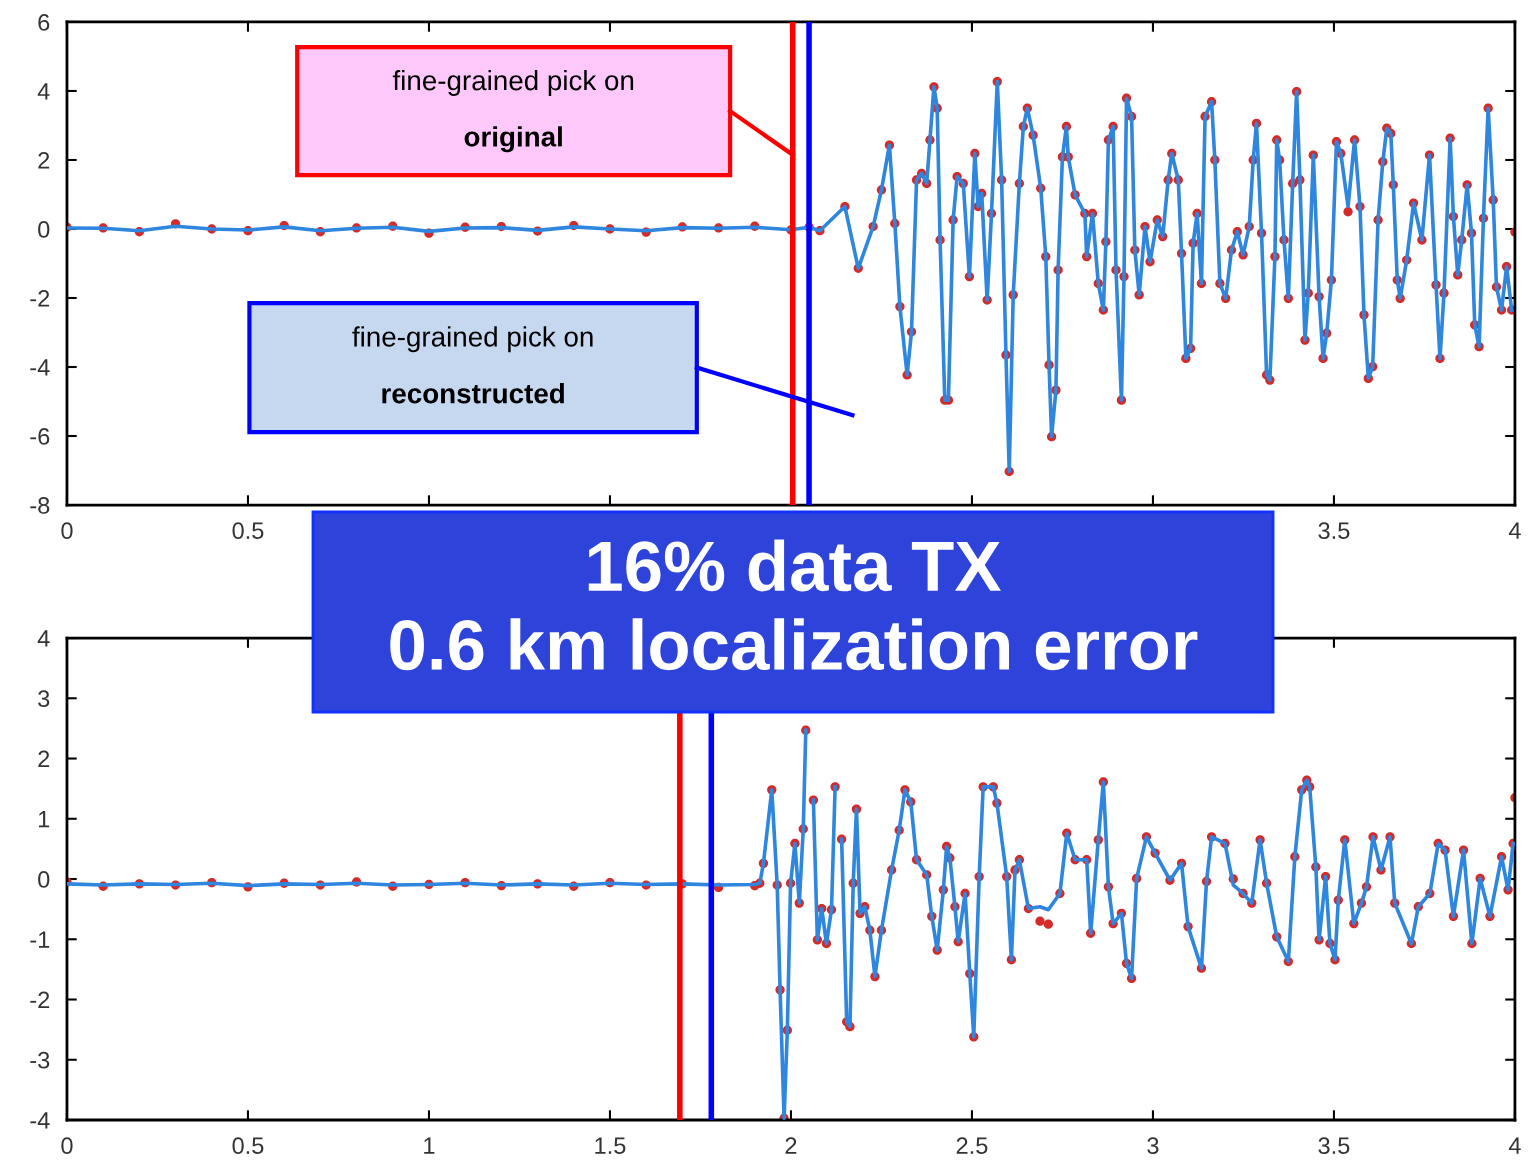 Image resolution: width=1529 pixels, height=1175 pixels. I want to click on annotation: 16% data TX 0.6 km localization error, so click(794, 605).